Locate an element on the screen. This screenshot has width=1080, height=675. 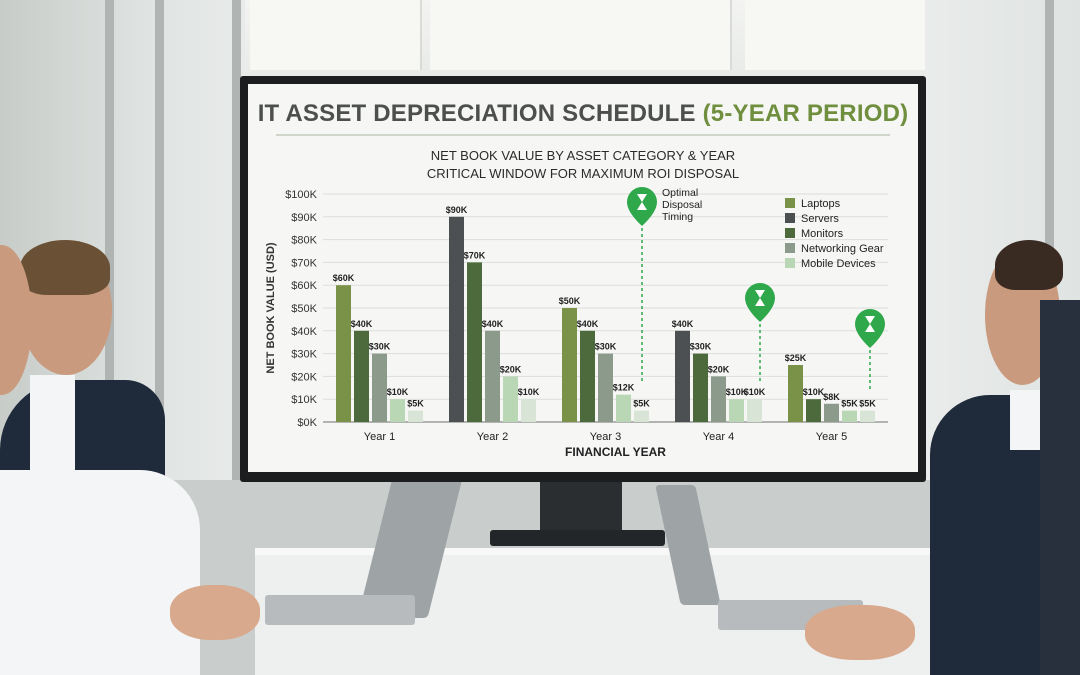
y-tick-label: $40K is located at coordinates (304, 332).